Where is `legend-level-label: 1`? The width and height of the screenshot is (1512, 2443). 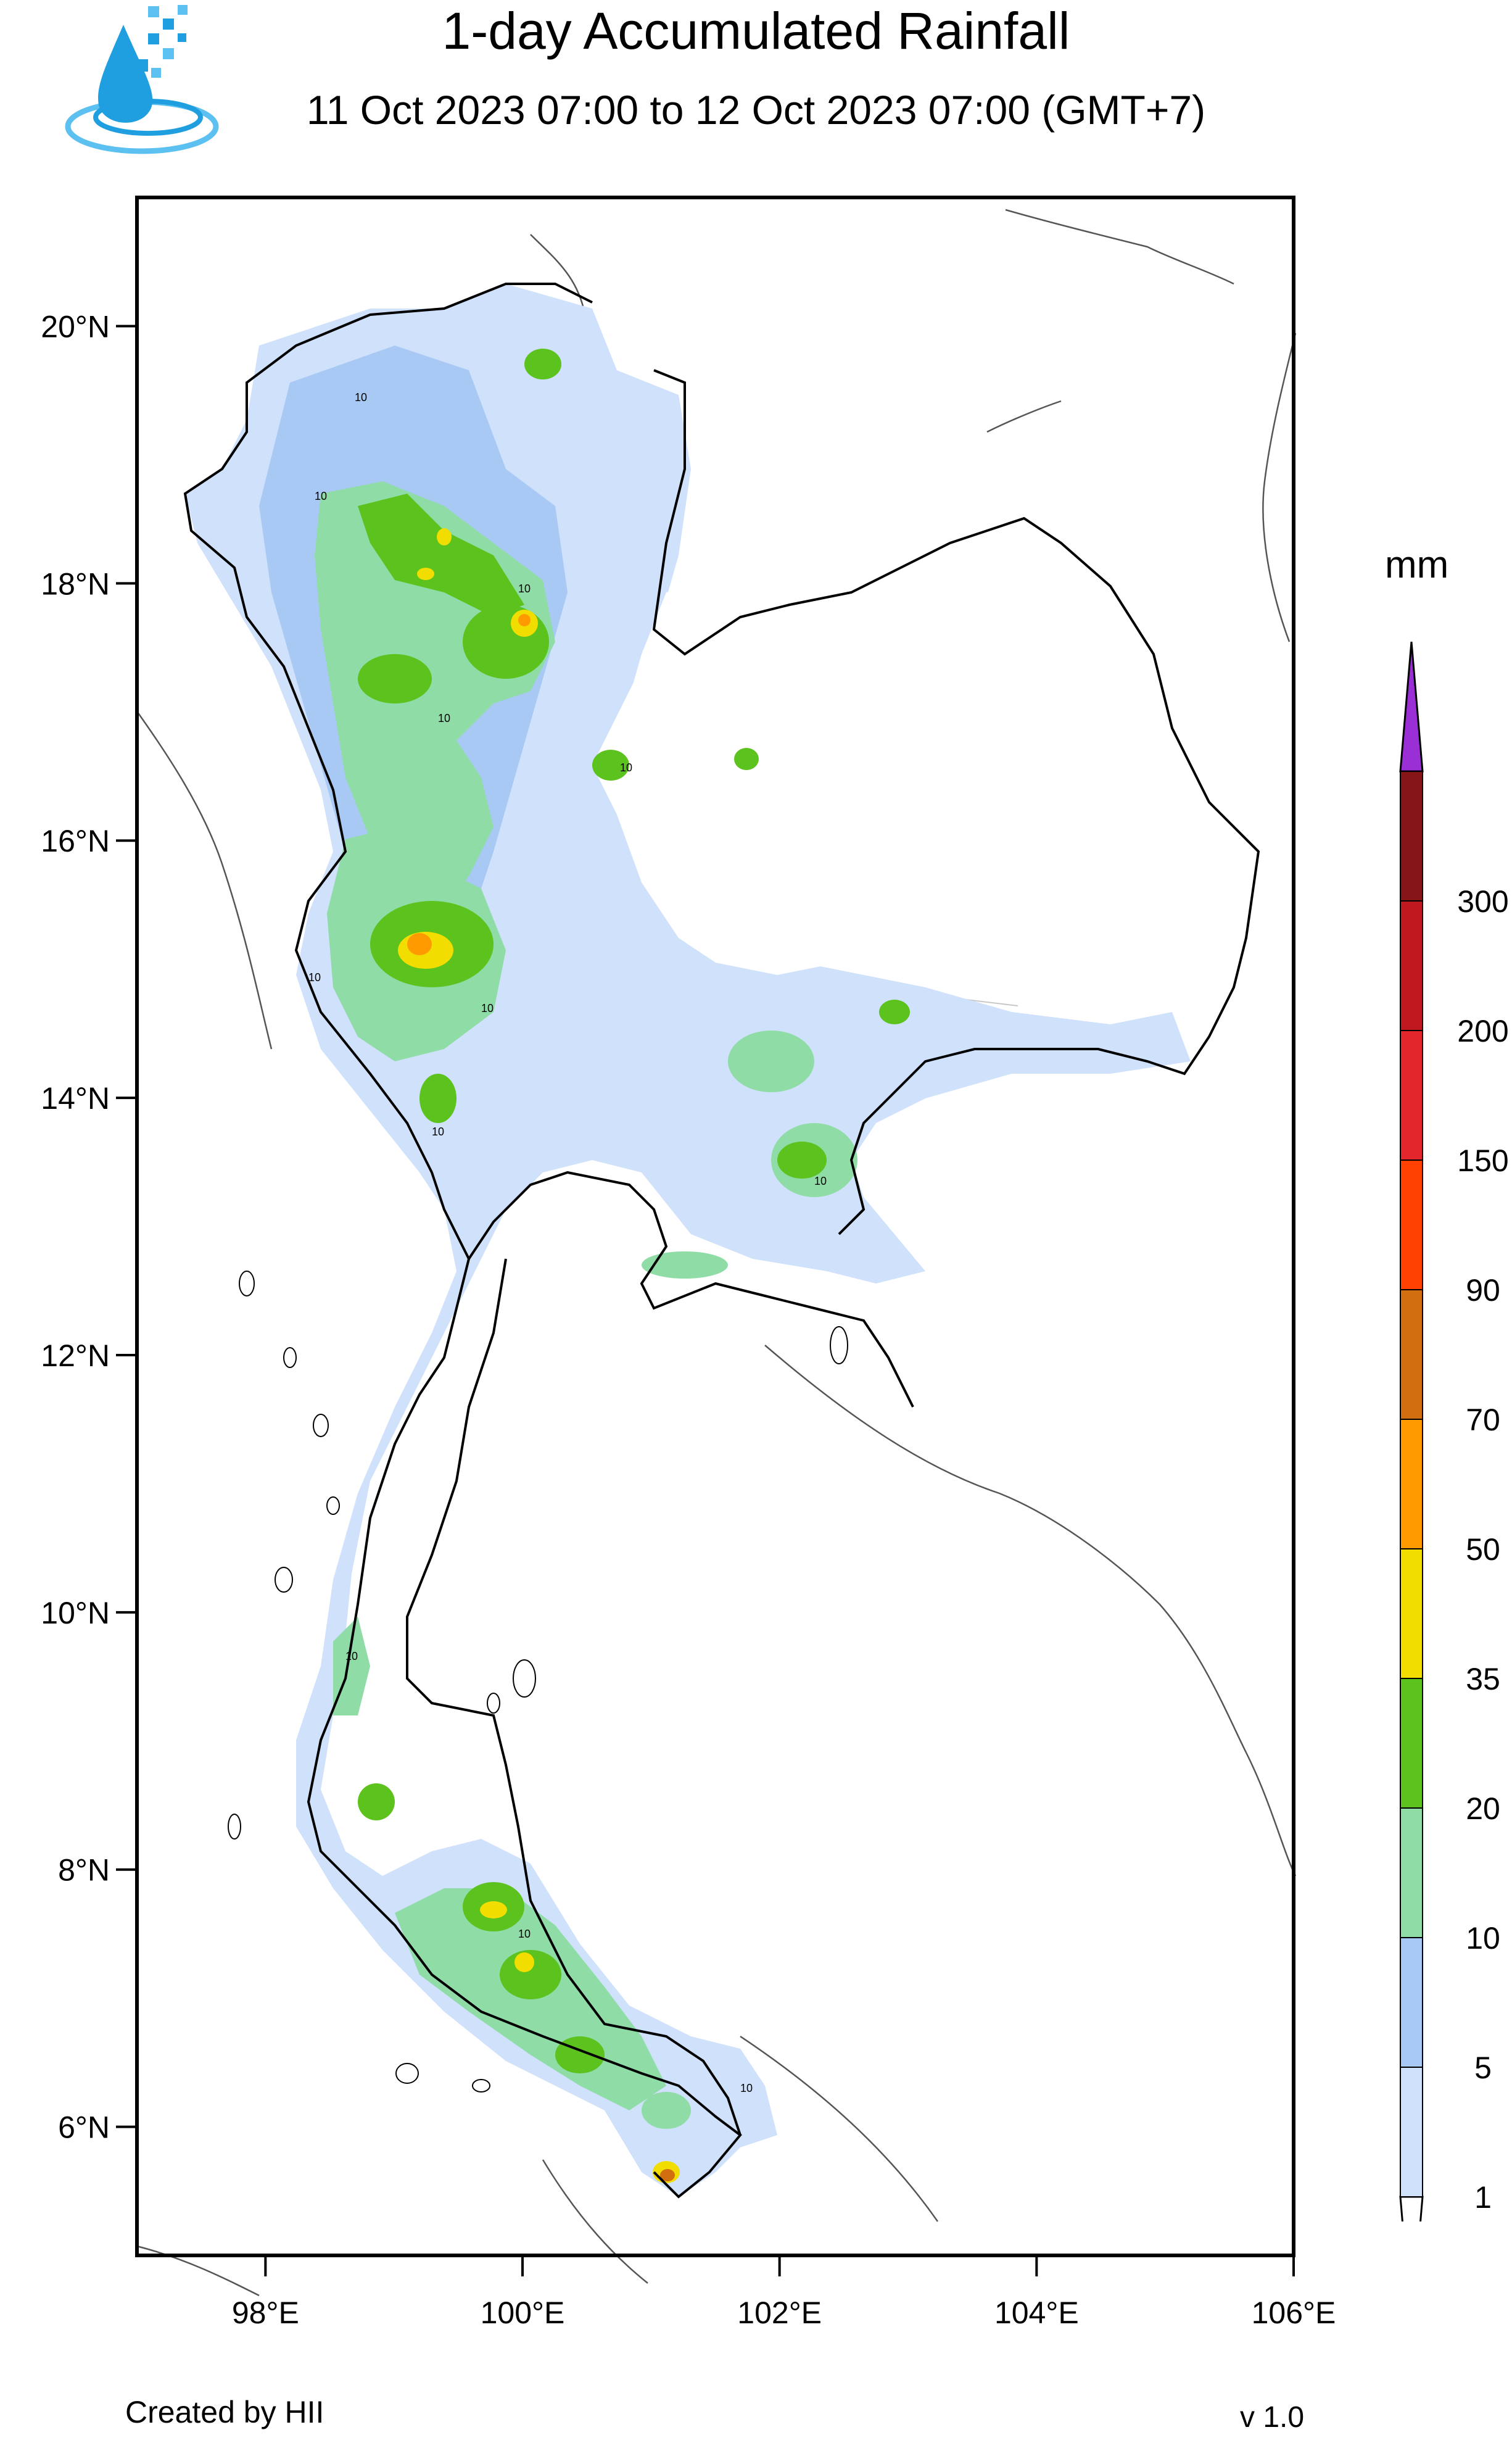 legend-level-label: 1 is located at coordinates (1483, 2197).